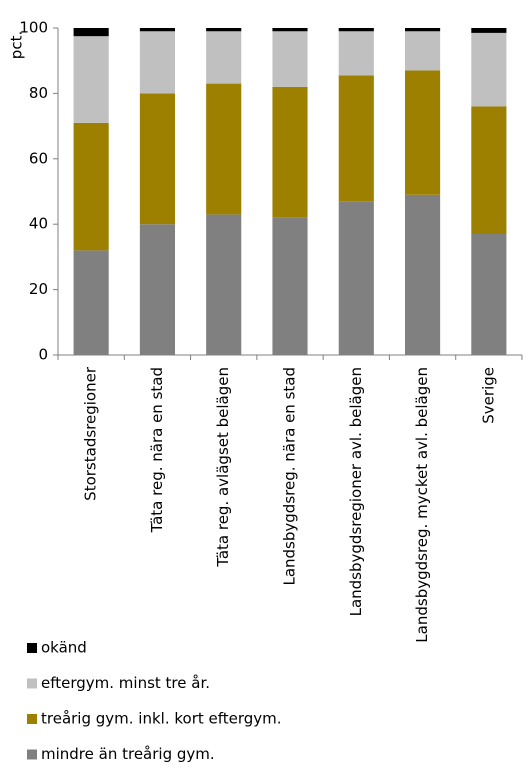  I want to click on x-tick-label: Sverige, so click(488, 395).